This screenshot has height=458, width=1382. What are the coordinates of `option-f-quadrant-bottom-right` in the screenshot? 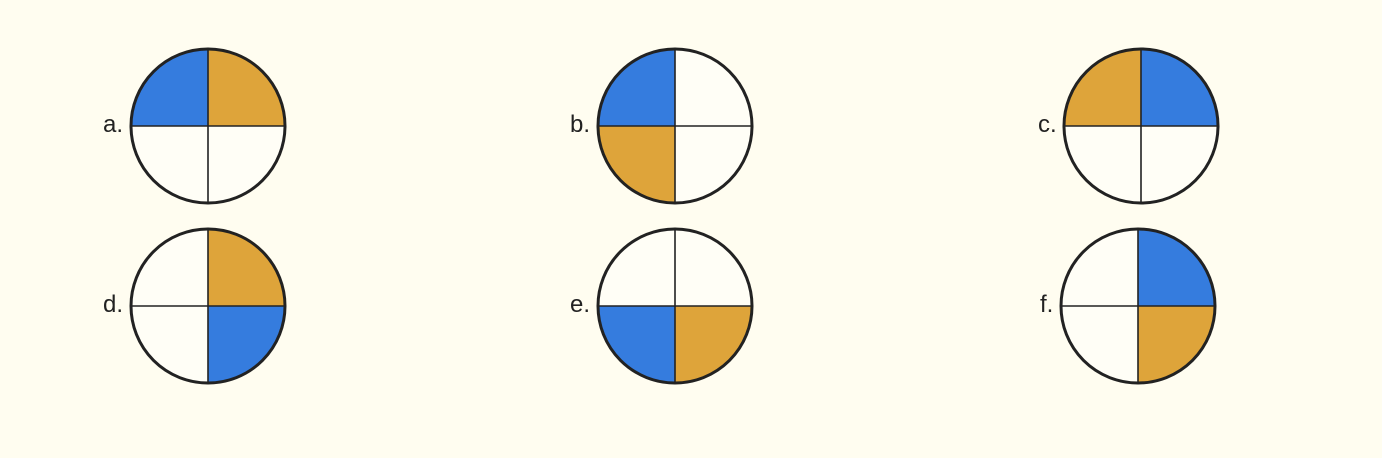 It's located at (1176, 344).